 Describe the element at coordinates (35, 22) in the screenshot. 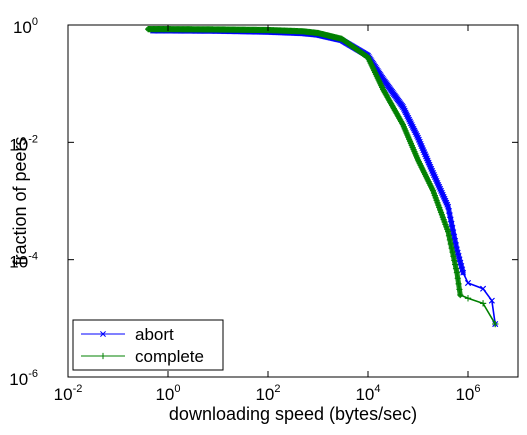

I see `y-tick-exponent: 0` at that location.